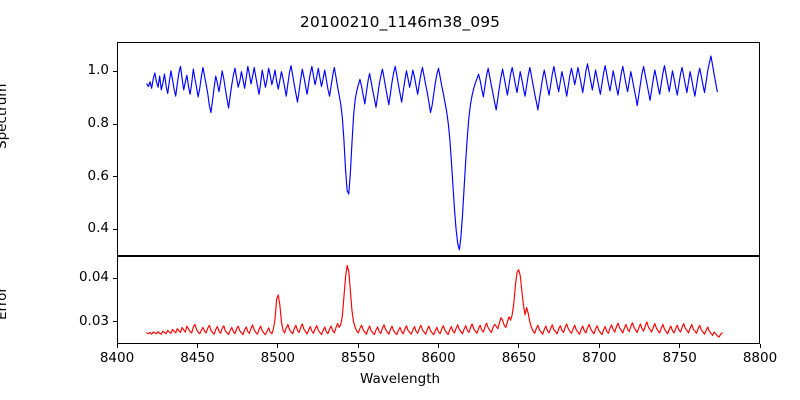 The height and width of the screenshot is (400, 800). I want to click on y-tick-mark-spectrum-0.4, so click(115, 229).